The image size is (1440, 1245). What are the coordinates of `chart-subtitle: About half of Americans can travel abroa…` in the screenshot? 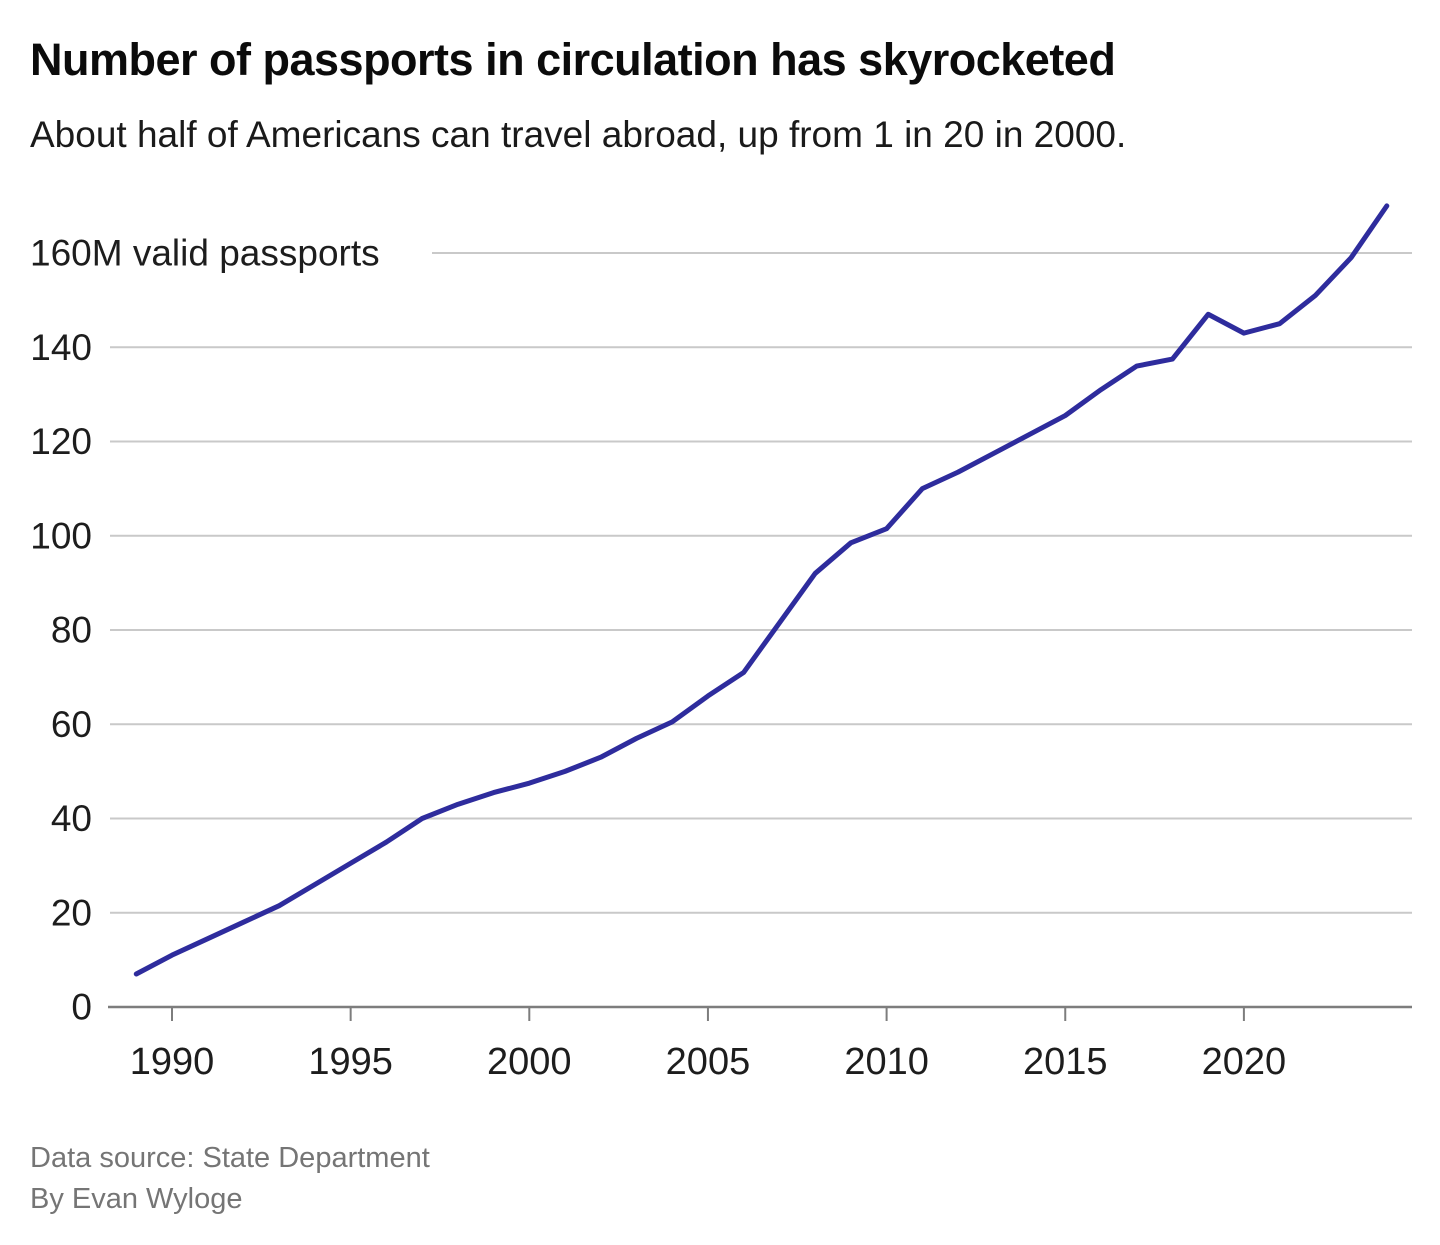 It's located at (578, 134).